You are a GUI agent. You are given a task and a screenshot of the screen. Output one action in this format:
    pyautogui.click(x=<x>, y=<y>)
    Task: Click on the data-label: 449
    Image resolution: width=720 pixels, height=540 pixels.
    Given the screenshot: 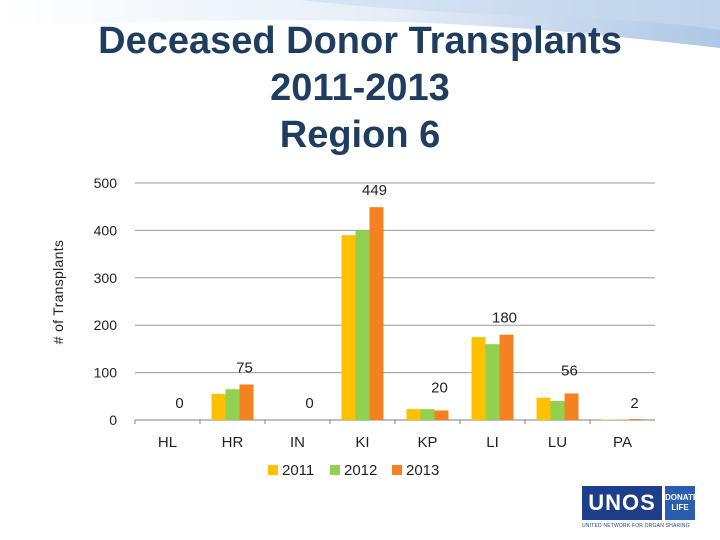 What is the action you would take?
    pyautogui.click(x=374, y=190)
    